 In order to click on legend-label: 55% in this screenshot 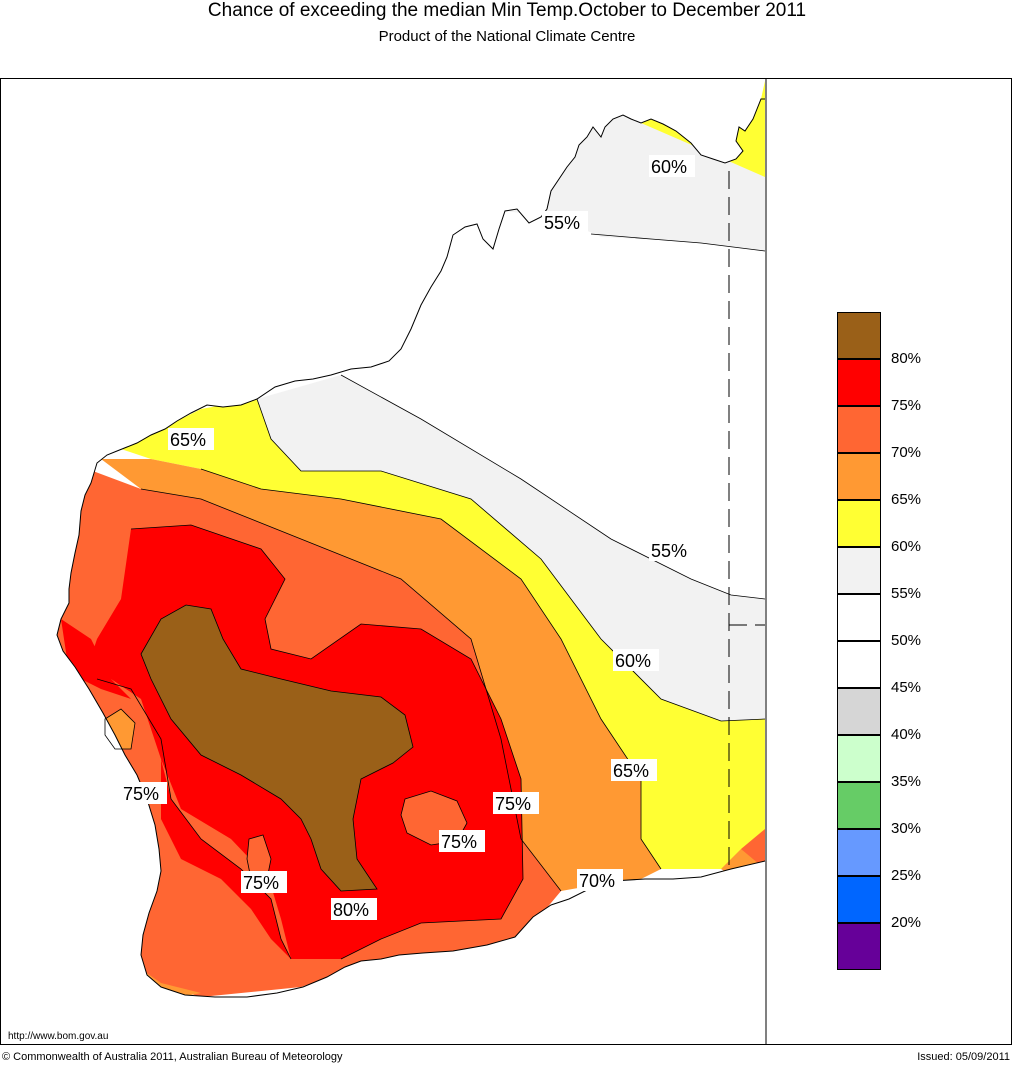, I will do `click(906, 593)`.